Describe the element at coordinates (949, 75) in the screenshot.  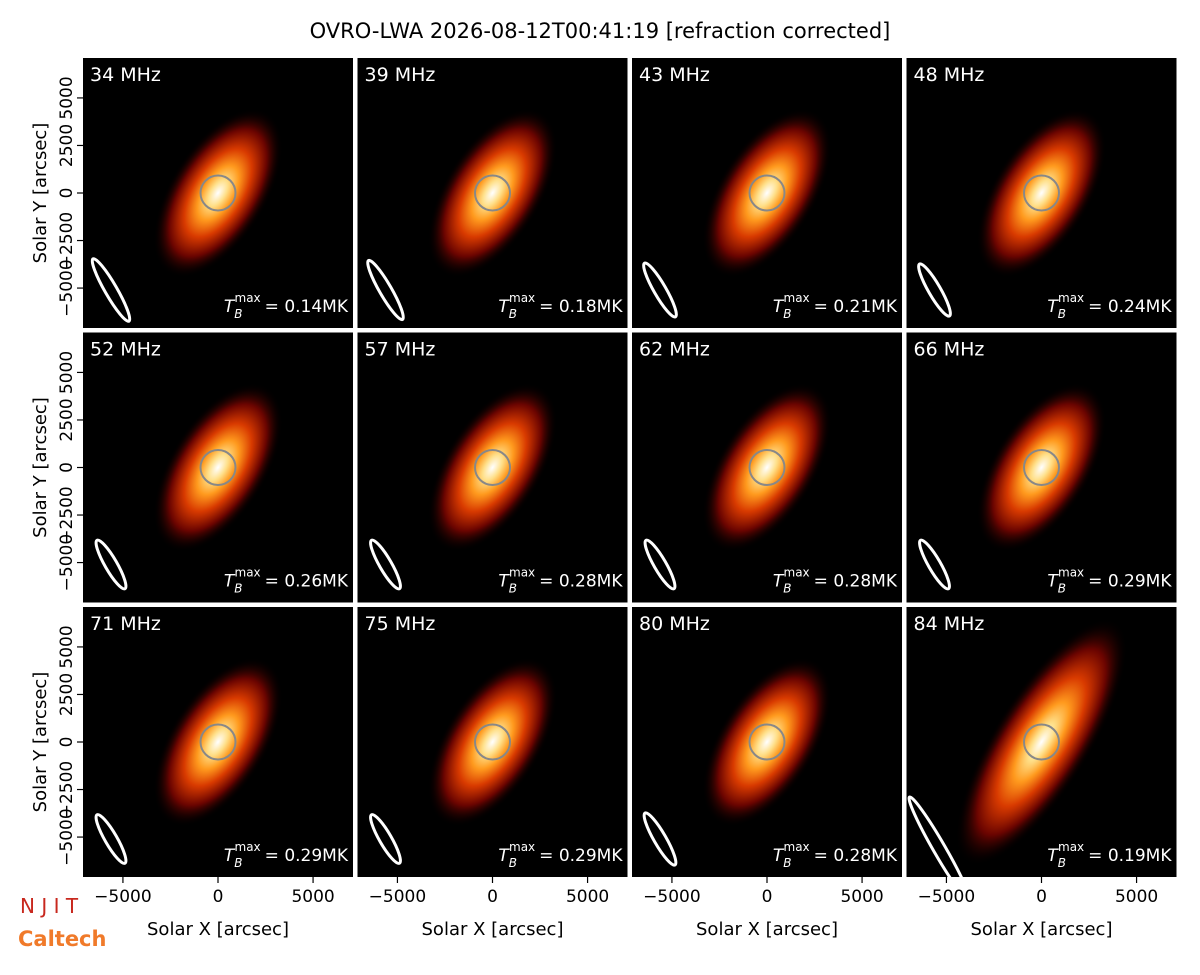
I see `frequency-label: 48 MHz` at that location.